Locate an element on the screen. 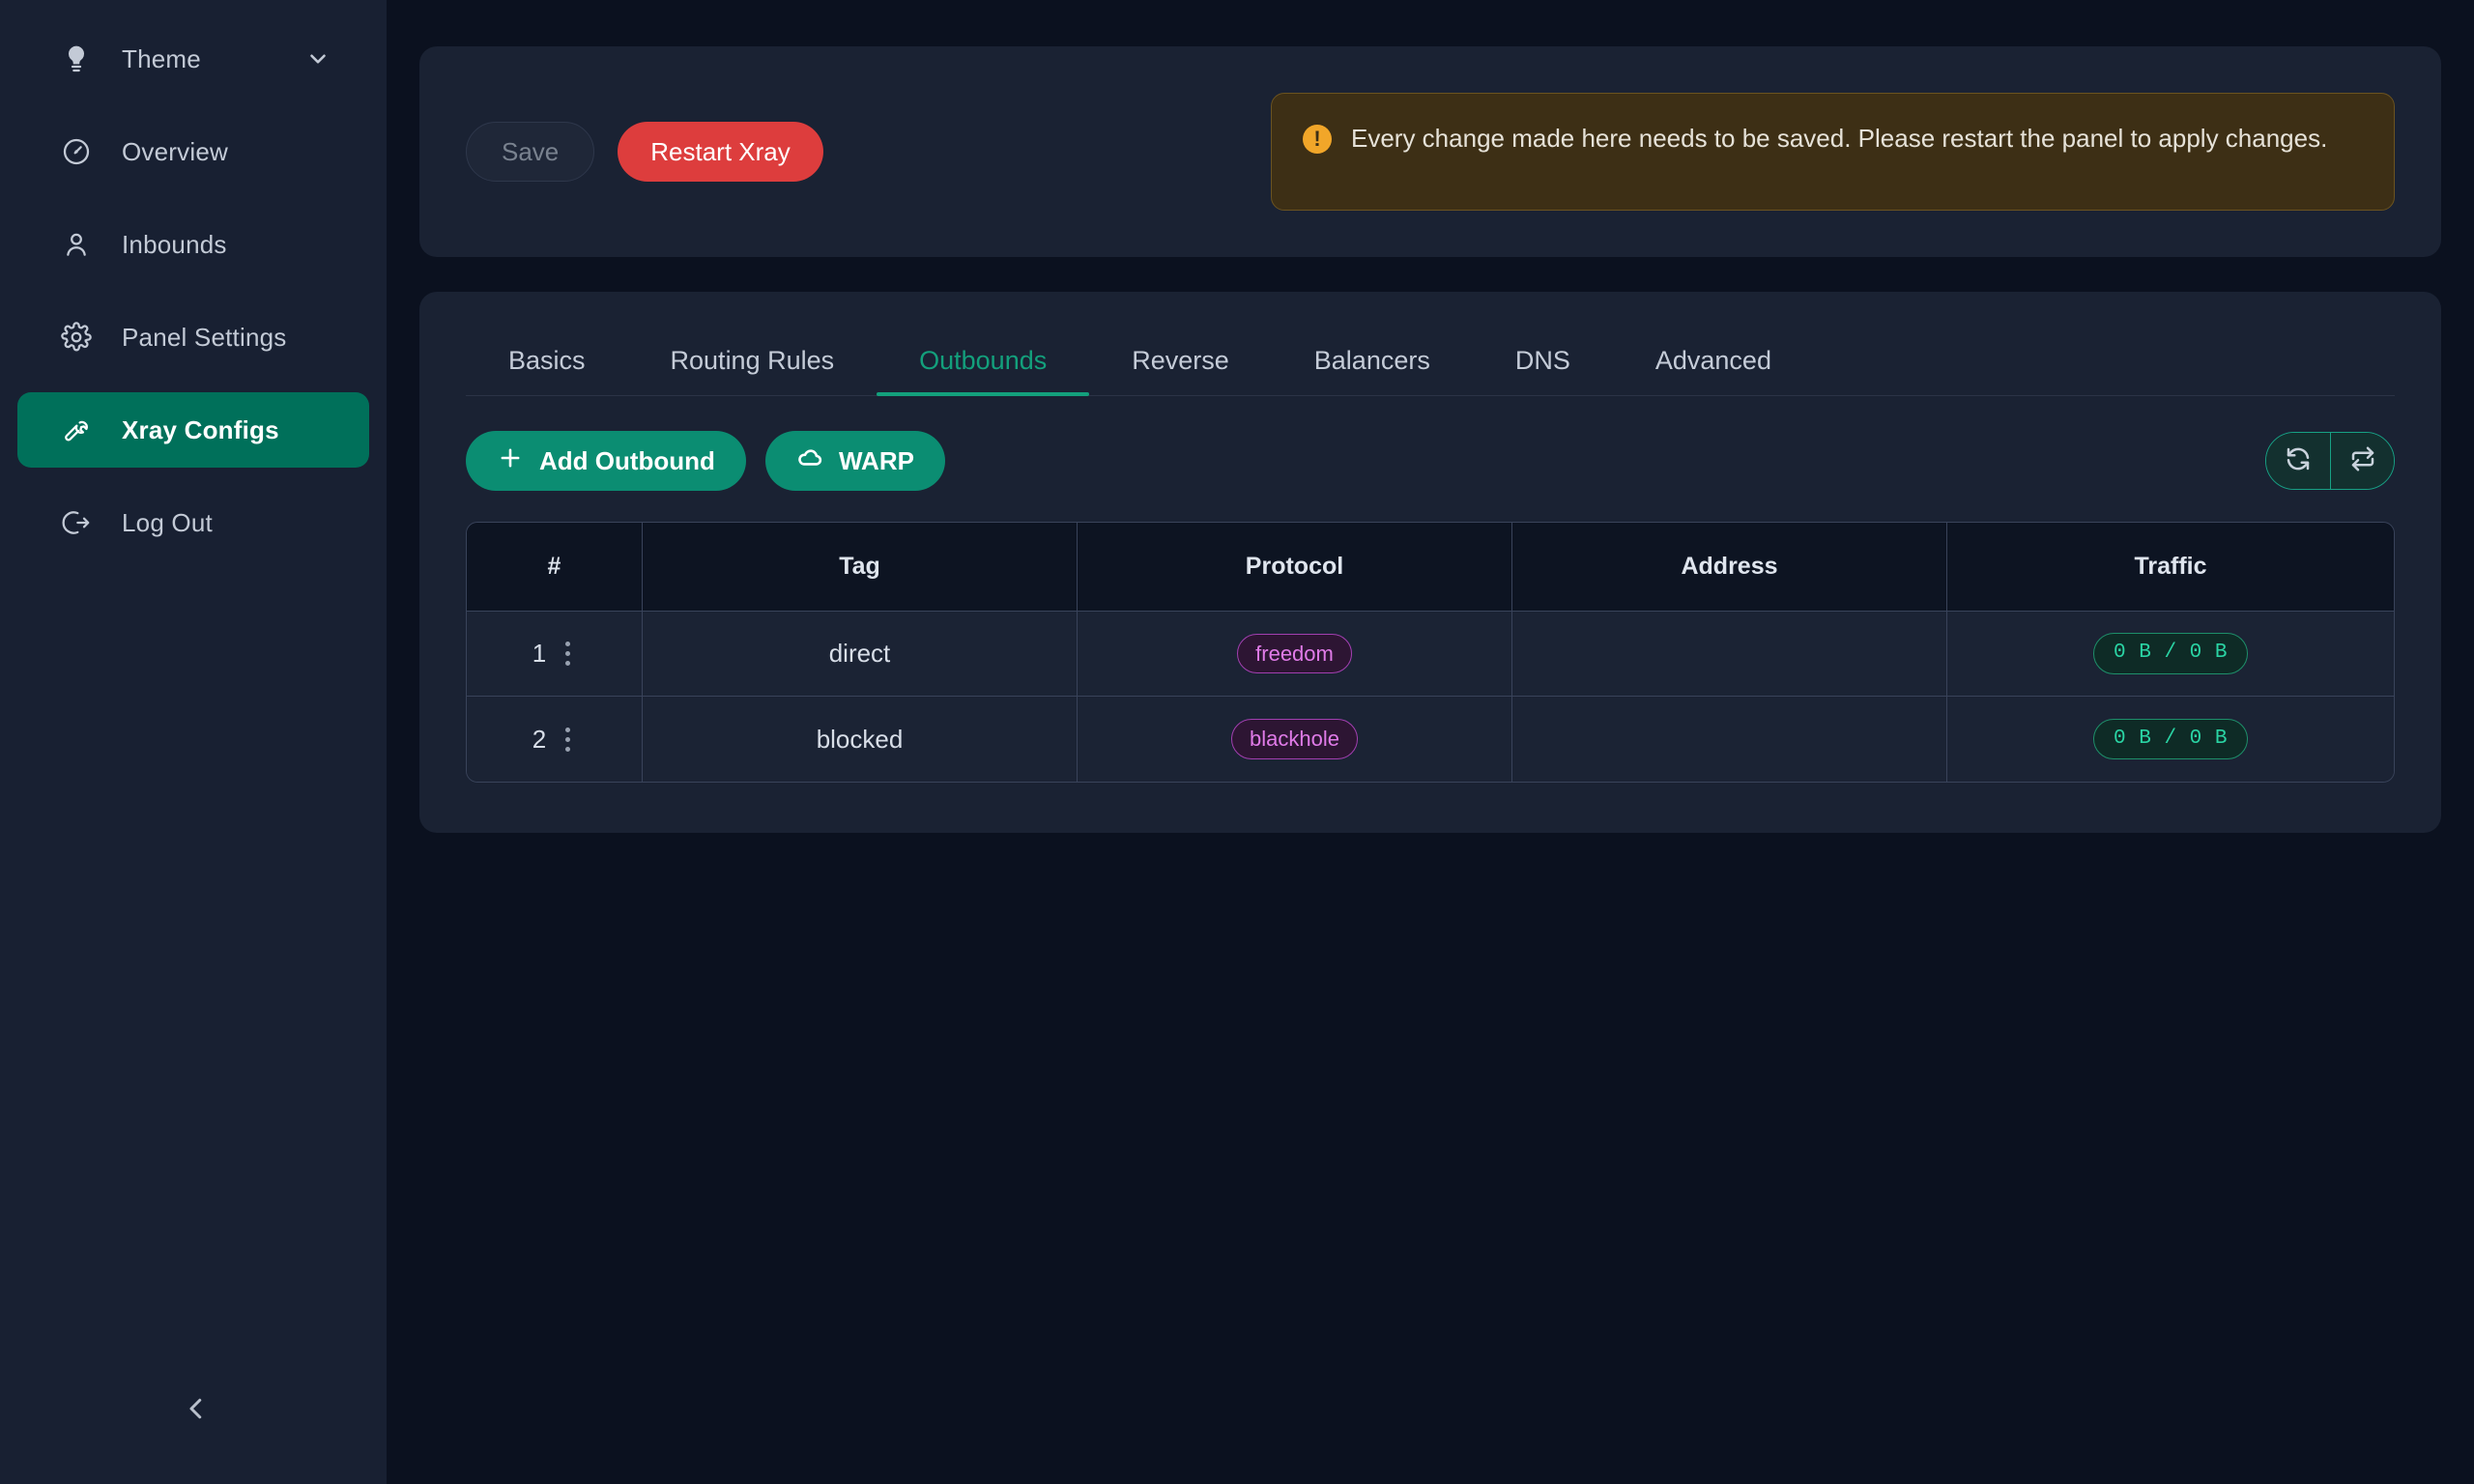 This screenshot has width=2474, height=1484. column-header-address: Address is located at coordinates (1730, 567).